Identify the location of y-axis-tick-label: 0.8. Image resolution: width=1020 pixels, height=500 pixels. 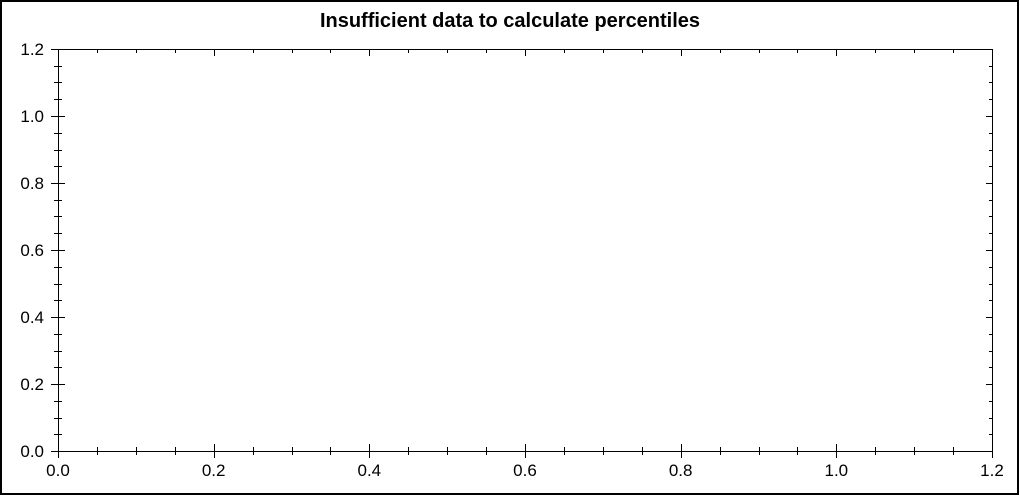
(32, 183).